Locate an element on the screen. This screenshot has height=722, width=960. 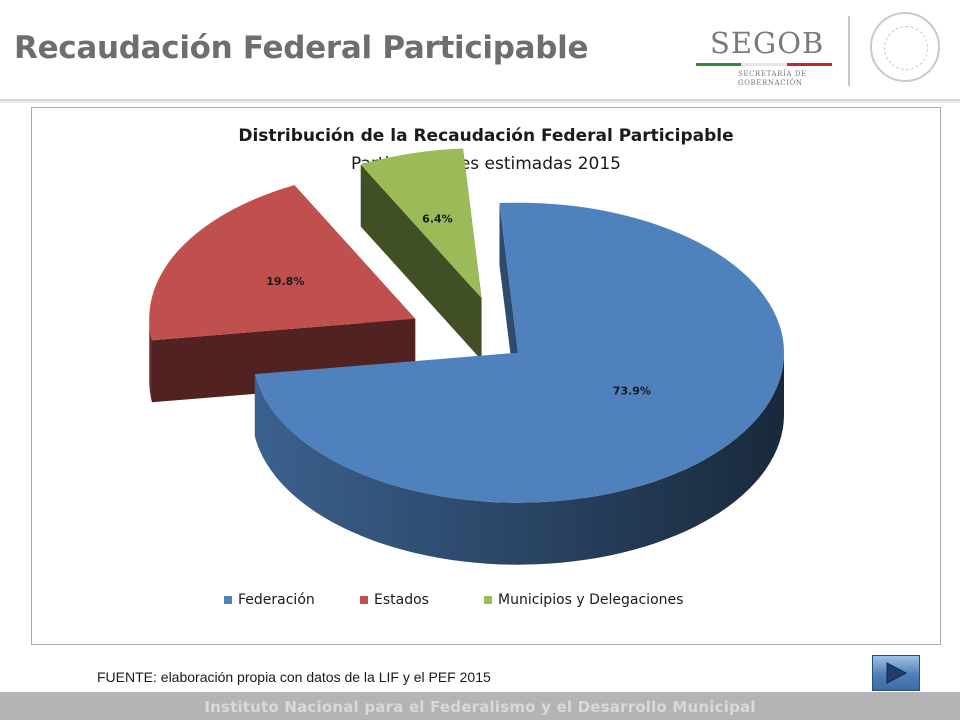
slice-wall is located at coordinates (150, 360).